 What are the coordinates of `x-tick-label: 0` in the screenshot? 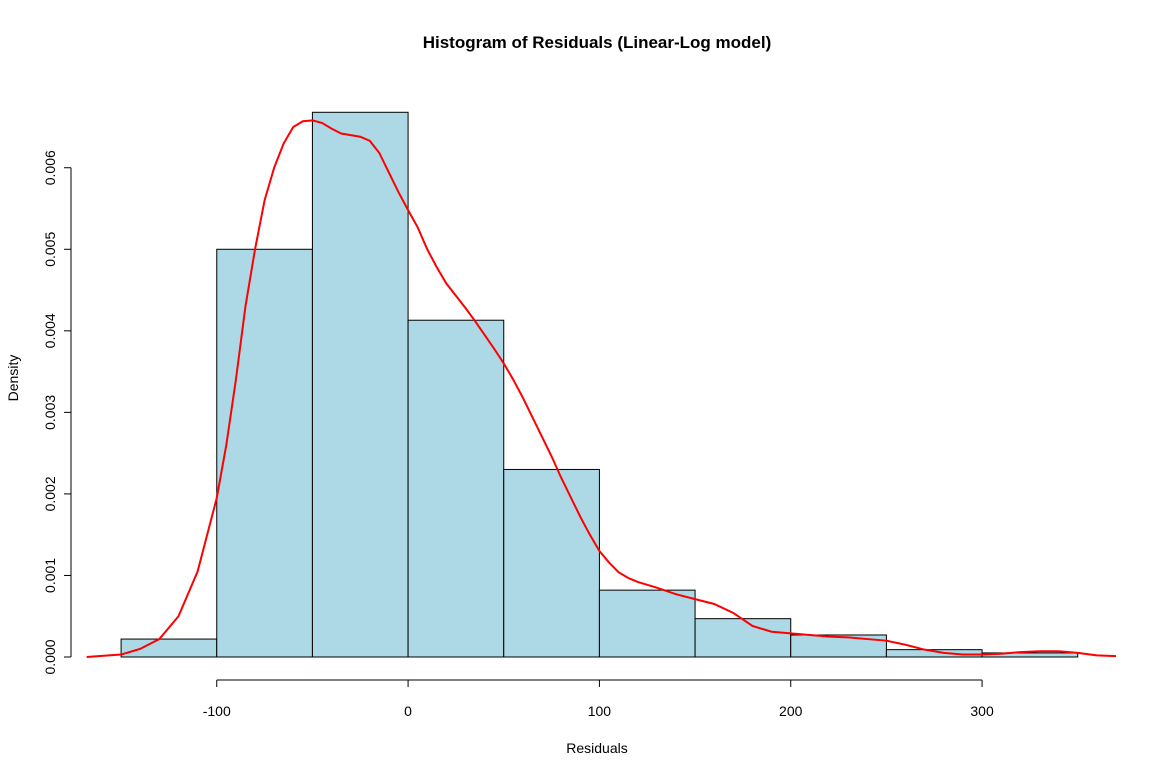 It's located at (408, 711).